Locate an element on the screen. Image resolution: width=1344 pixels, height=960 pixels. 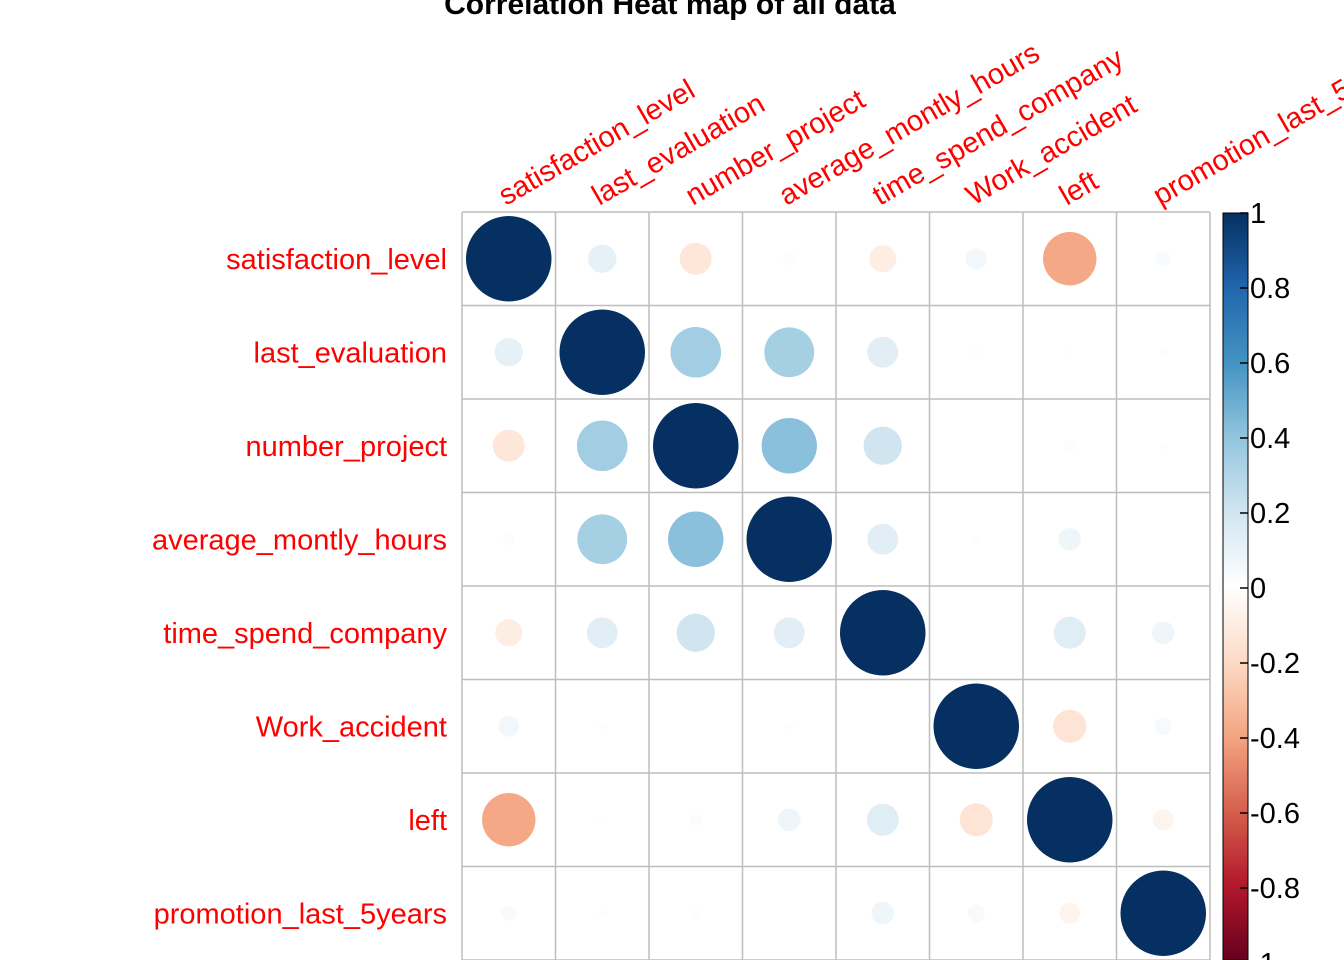
corr-circle-promotion_last_5years-left is located at coordinates (1070, 913).